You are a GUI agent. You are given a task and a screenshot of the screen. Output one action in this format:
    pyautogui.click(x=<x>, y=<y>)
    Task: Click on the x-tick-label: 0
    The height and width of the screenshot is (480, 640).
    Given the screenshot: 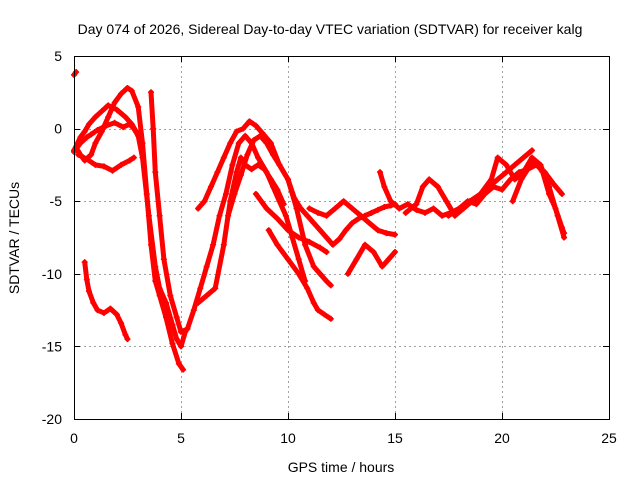 What is the action you would take?
    pyautogui.click(x=74, y=438)
    